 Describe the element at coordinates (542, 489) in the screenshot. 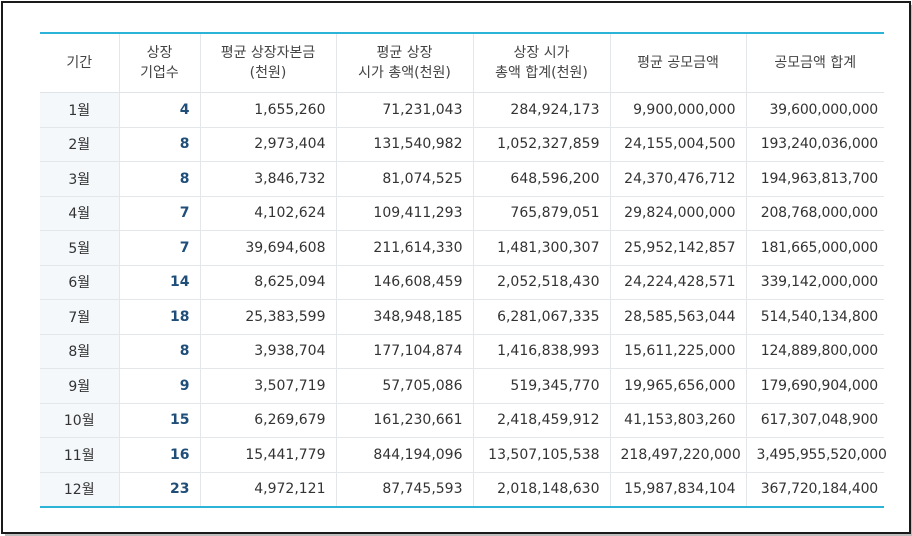

I see `cell-total-market-cap: 2,018,148,630` at that location.